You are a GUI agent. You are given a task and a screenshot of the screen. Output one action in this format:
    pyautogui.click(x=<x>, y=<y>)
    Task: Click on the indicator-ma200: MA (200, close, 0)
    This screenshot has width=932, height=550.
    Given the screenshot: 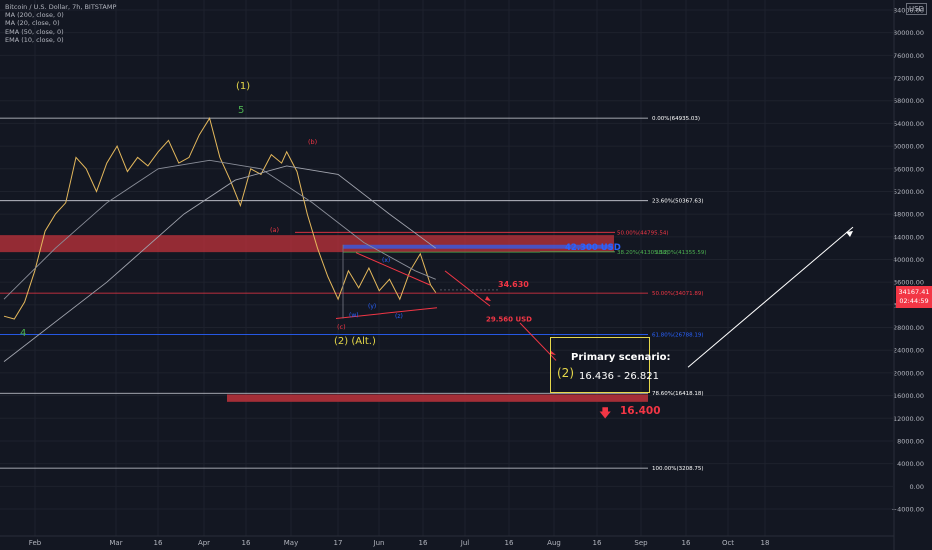 What is the action you would take?
    pyautogui.click(x=34, y=15)
    